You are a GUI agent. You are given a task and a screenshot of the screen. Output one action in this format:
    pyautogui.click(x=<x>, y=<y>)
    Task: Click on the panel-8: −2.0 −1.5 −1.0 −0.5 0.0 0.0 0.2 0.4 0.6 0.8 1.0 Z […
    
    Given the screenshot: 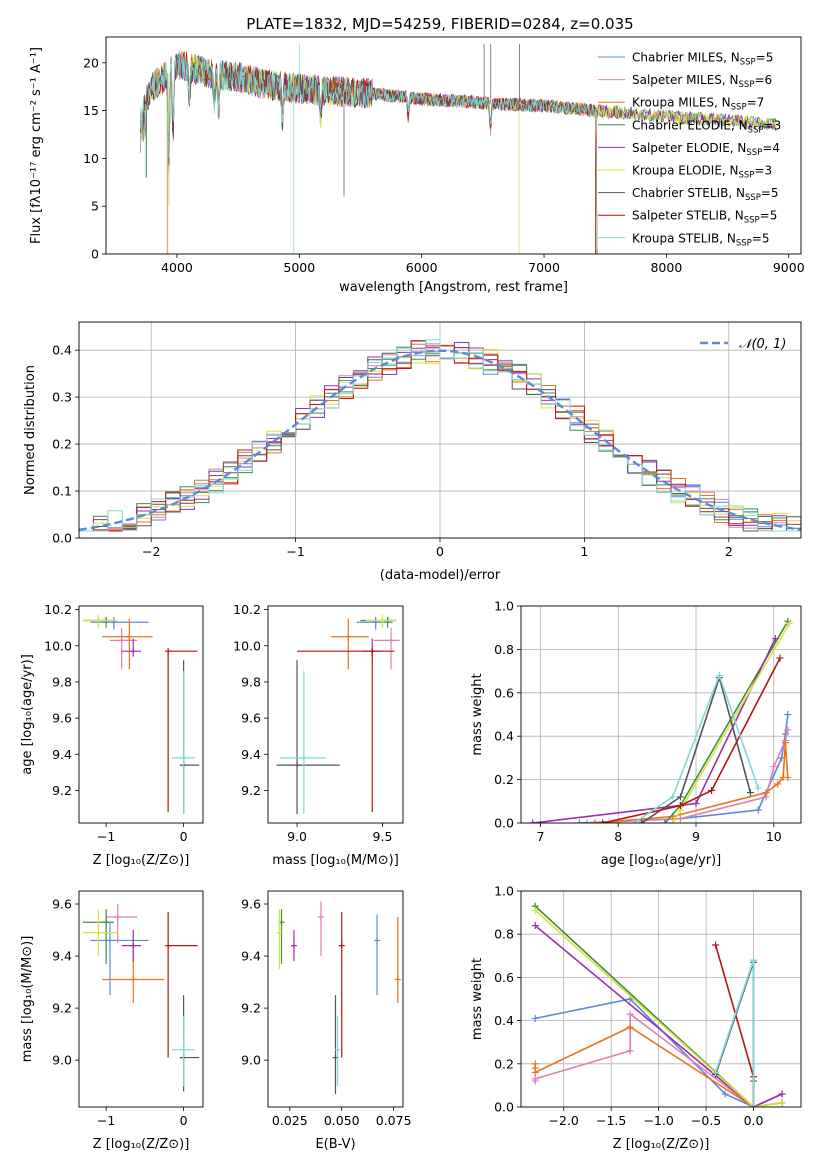 What is the action you would take?
    pyautogui.click(x=636, y=1018)
    